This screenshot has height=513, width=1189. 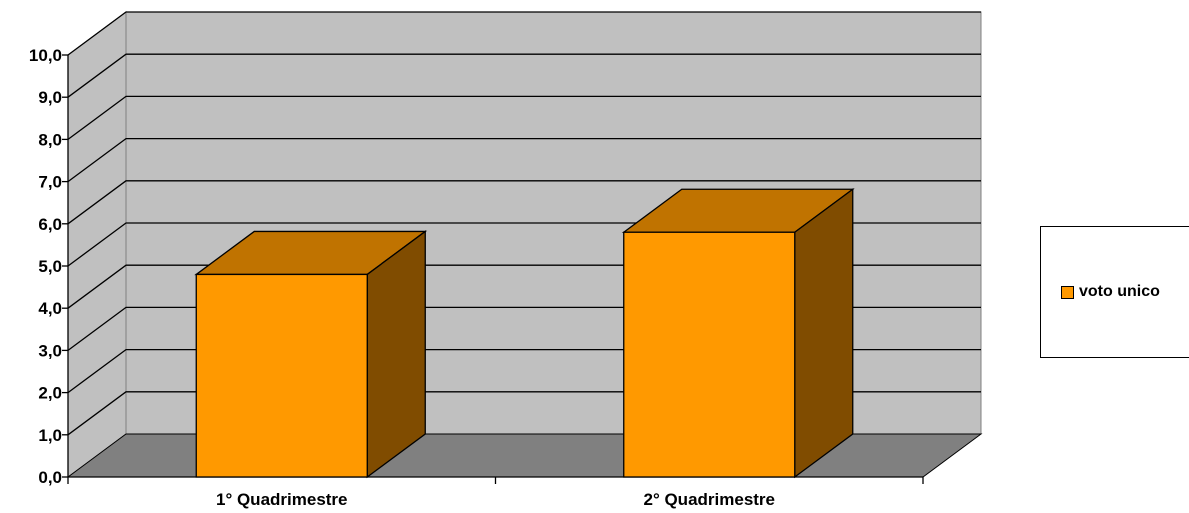 What do you see at coordinates (50, 97) in the screenshot?
I see `y-tick-label: 9,0` at bounding box center [50, 97].